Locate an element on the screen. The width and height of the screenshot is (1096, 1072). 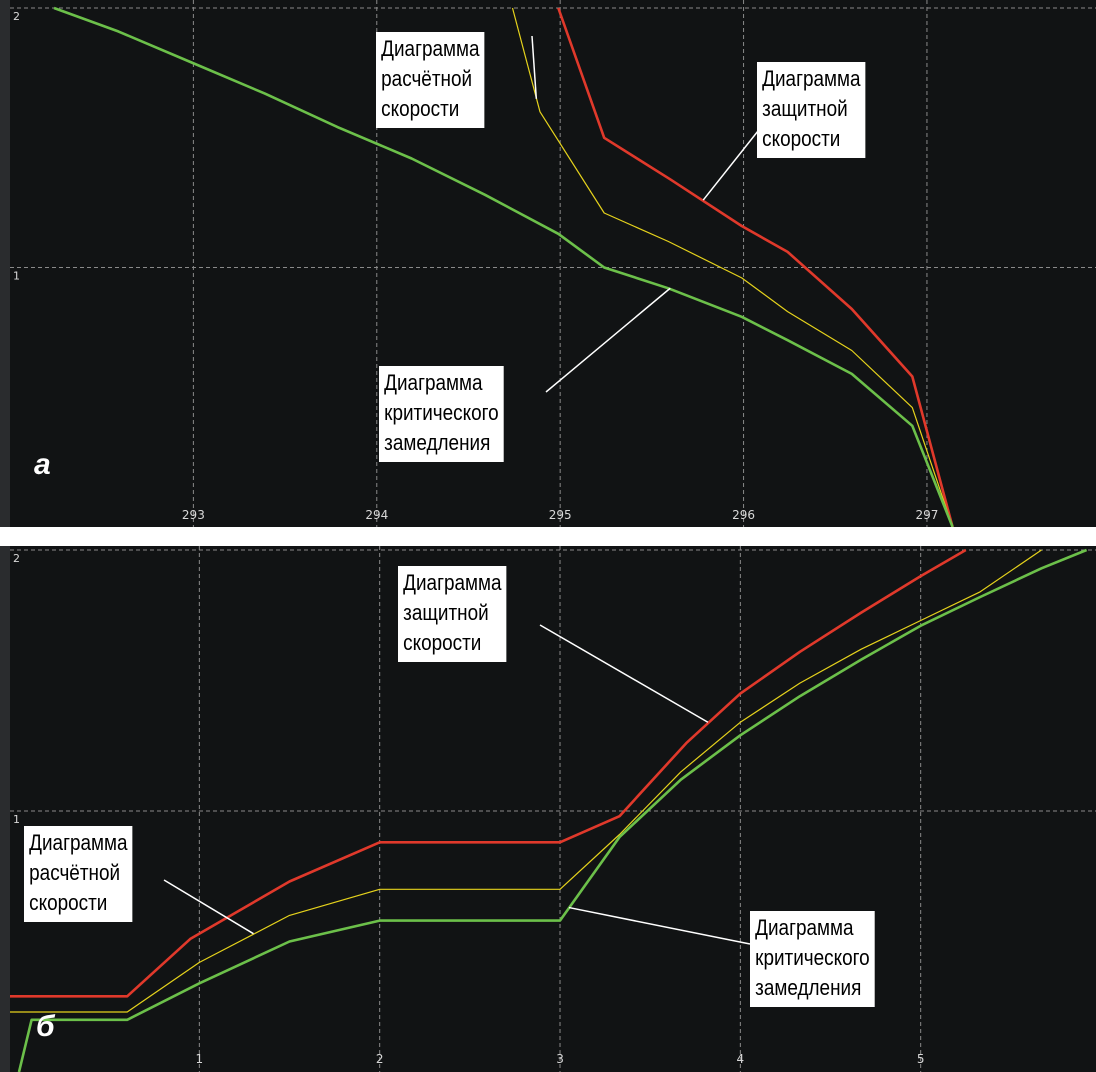
annotation-critical-a: Диаграмма критического замедления is located at coordinates (441, 414).